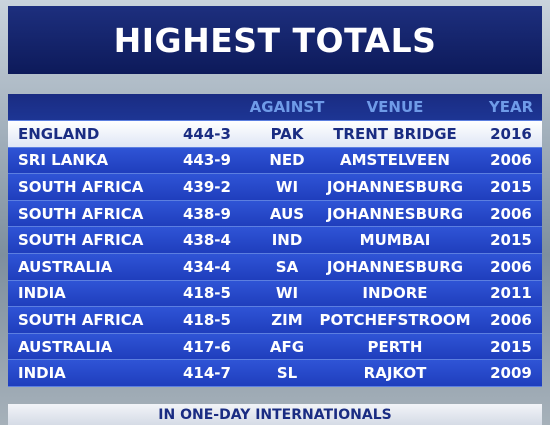 Image resolution: width=550 pixels, height=425 pixels. What do you see at coordinates (207, 266) in the screenshot?
I see `table-cell: 434-4` at bounding box center [207, 266].